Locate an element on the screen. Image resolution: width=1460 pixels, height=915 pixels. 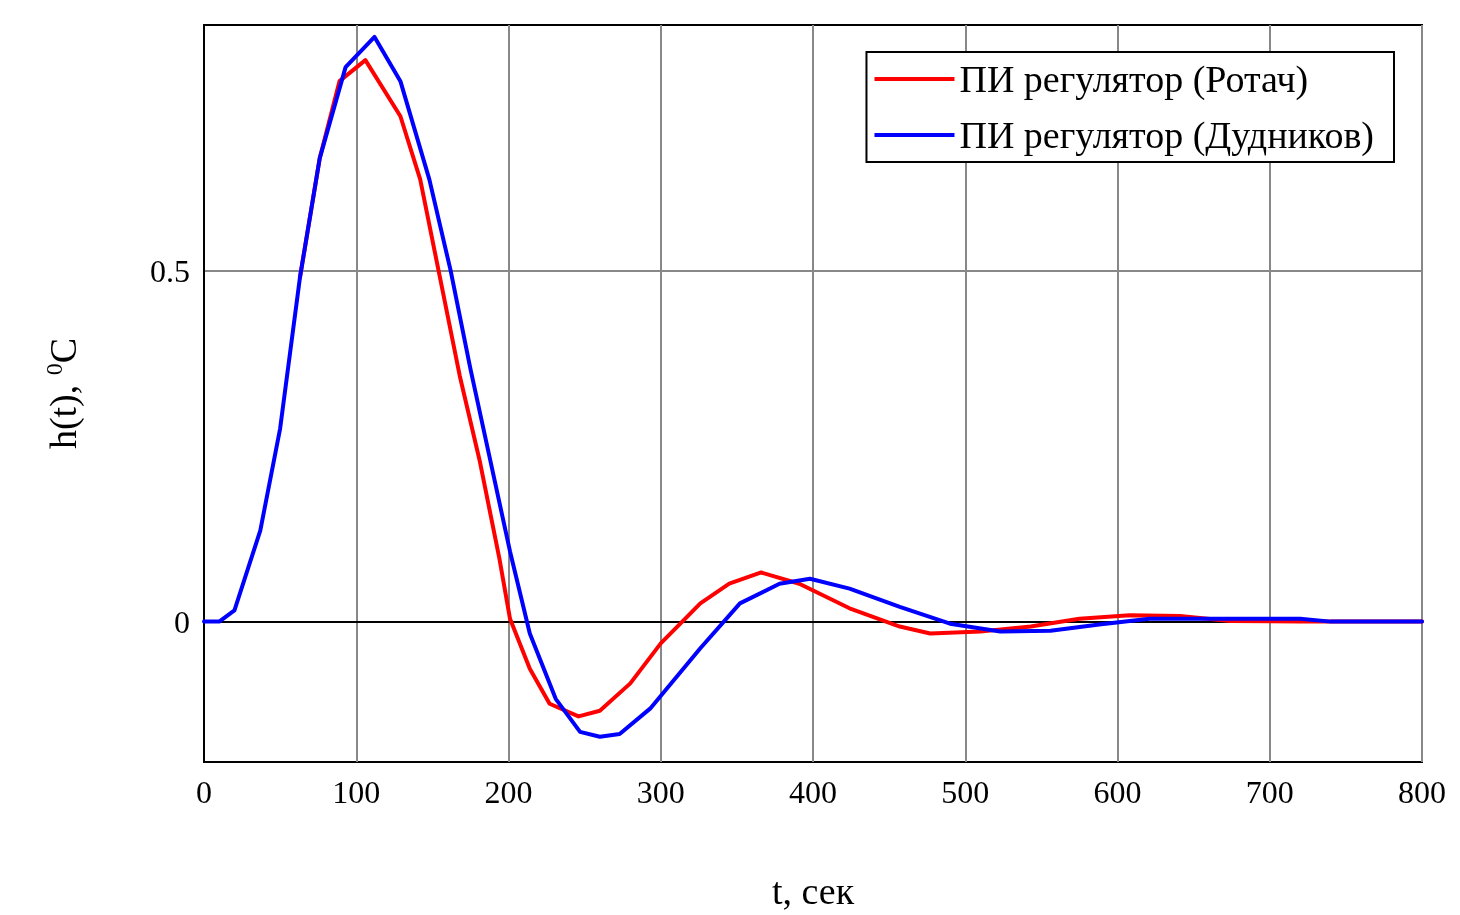
x-tick-label: 800 is located at coordinates (1422, 792).